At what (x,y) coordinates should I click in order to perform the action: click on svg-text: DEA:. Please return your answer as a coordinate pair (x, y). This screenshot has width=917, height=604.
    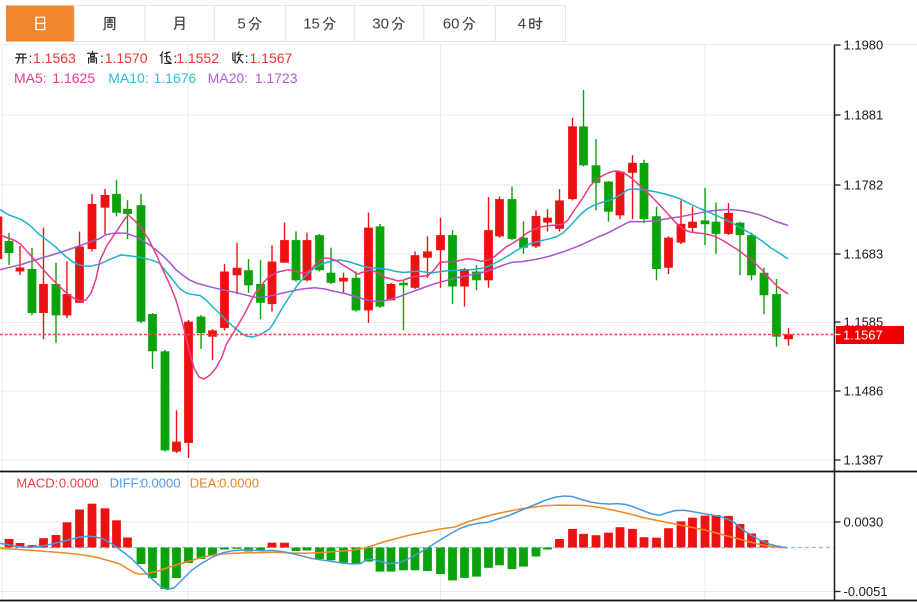
    Looking at the image, I should click on (205, 483).